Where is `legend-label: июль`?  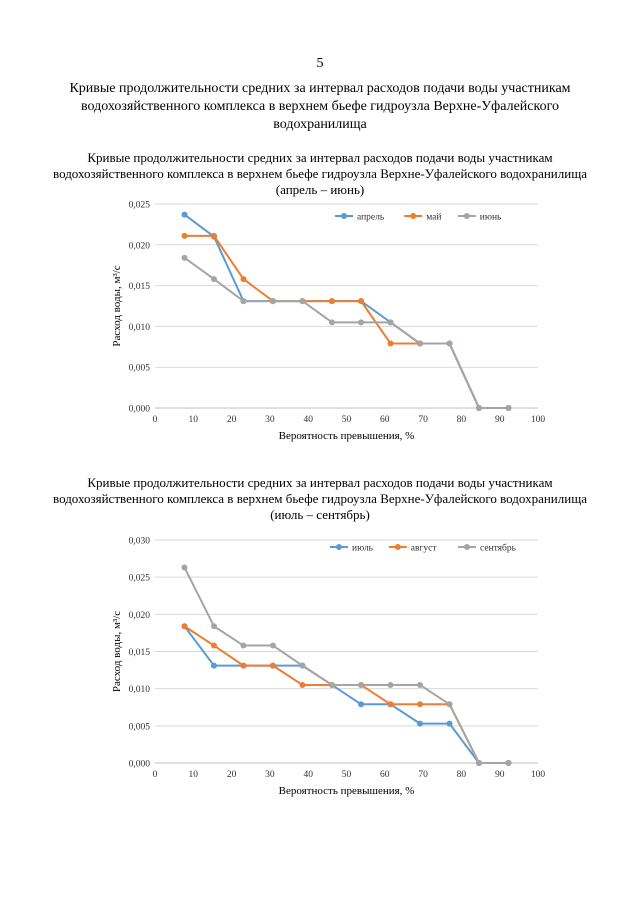 legend-label: июль is located at coordinates (363, 549).